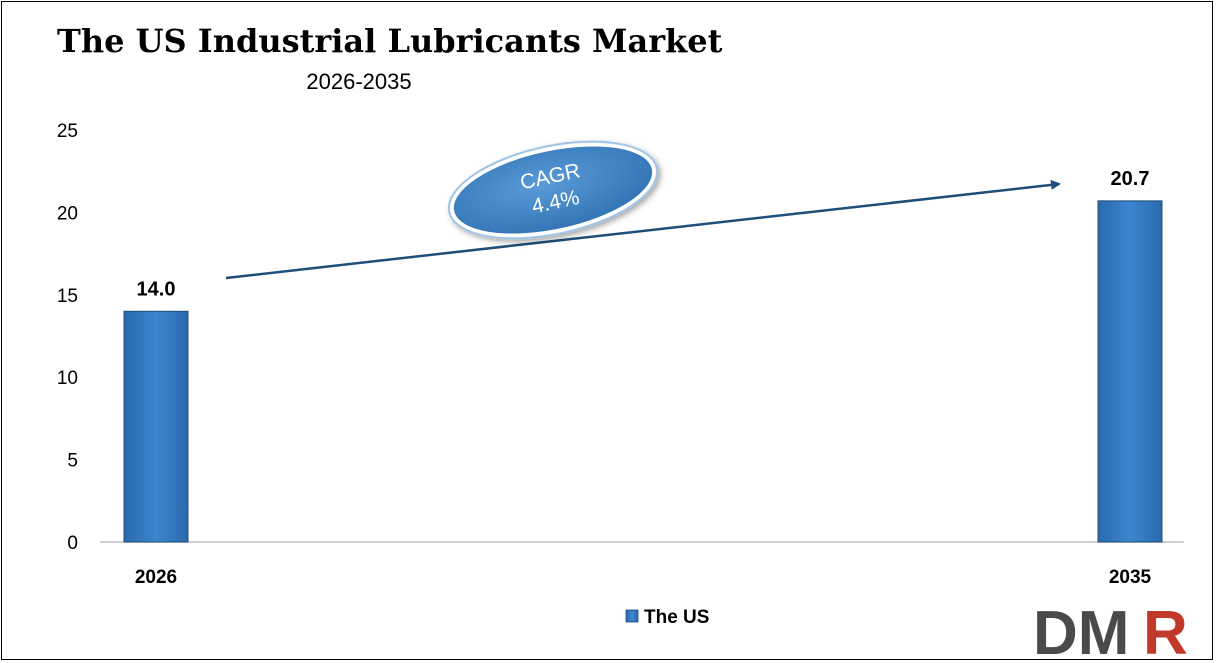 Image resolution: width=1216 pixels, height=663 pixels. I want to click on y-tick-label: 20, so click(67, 213).